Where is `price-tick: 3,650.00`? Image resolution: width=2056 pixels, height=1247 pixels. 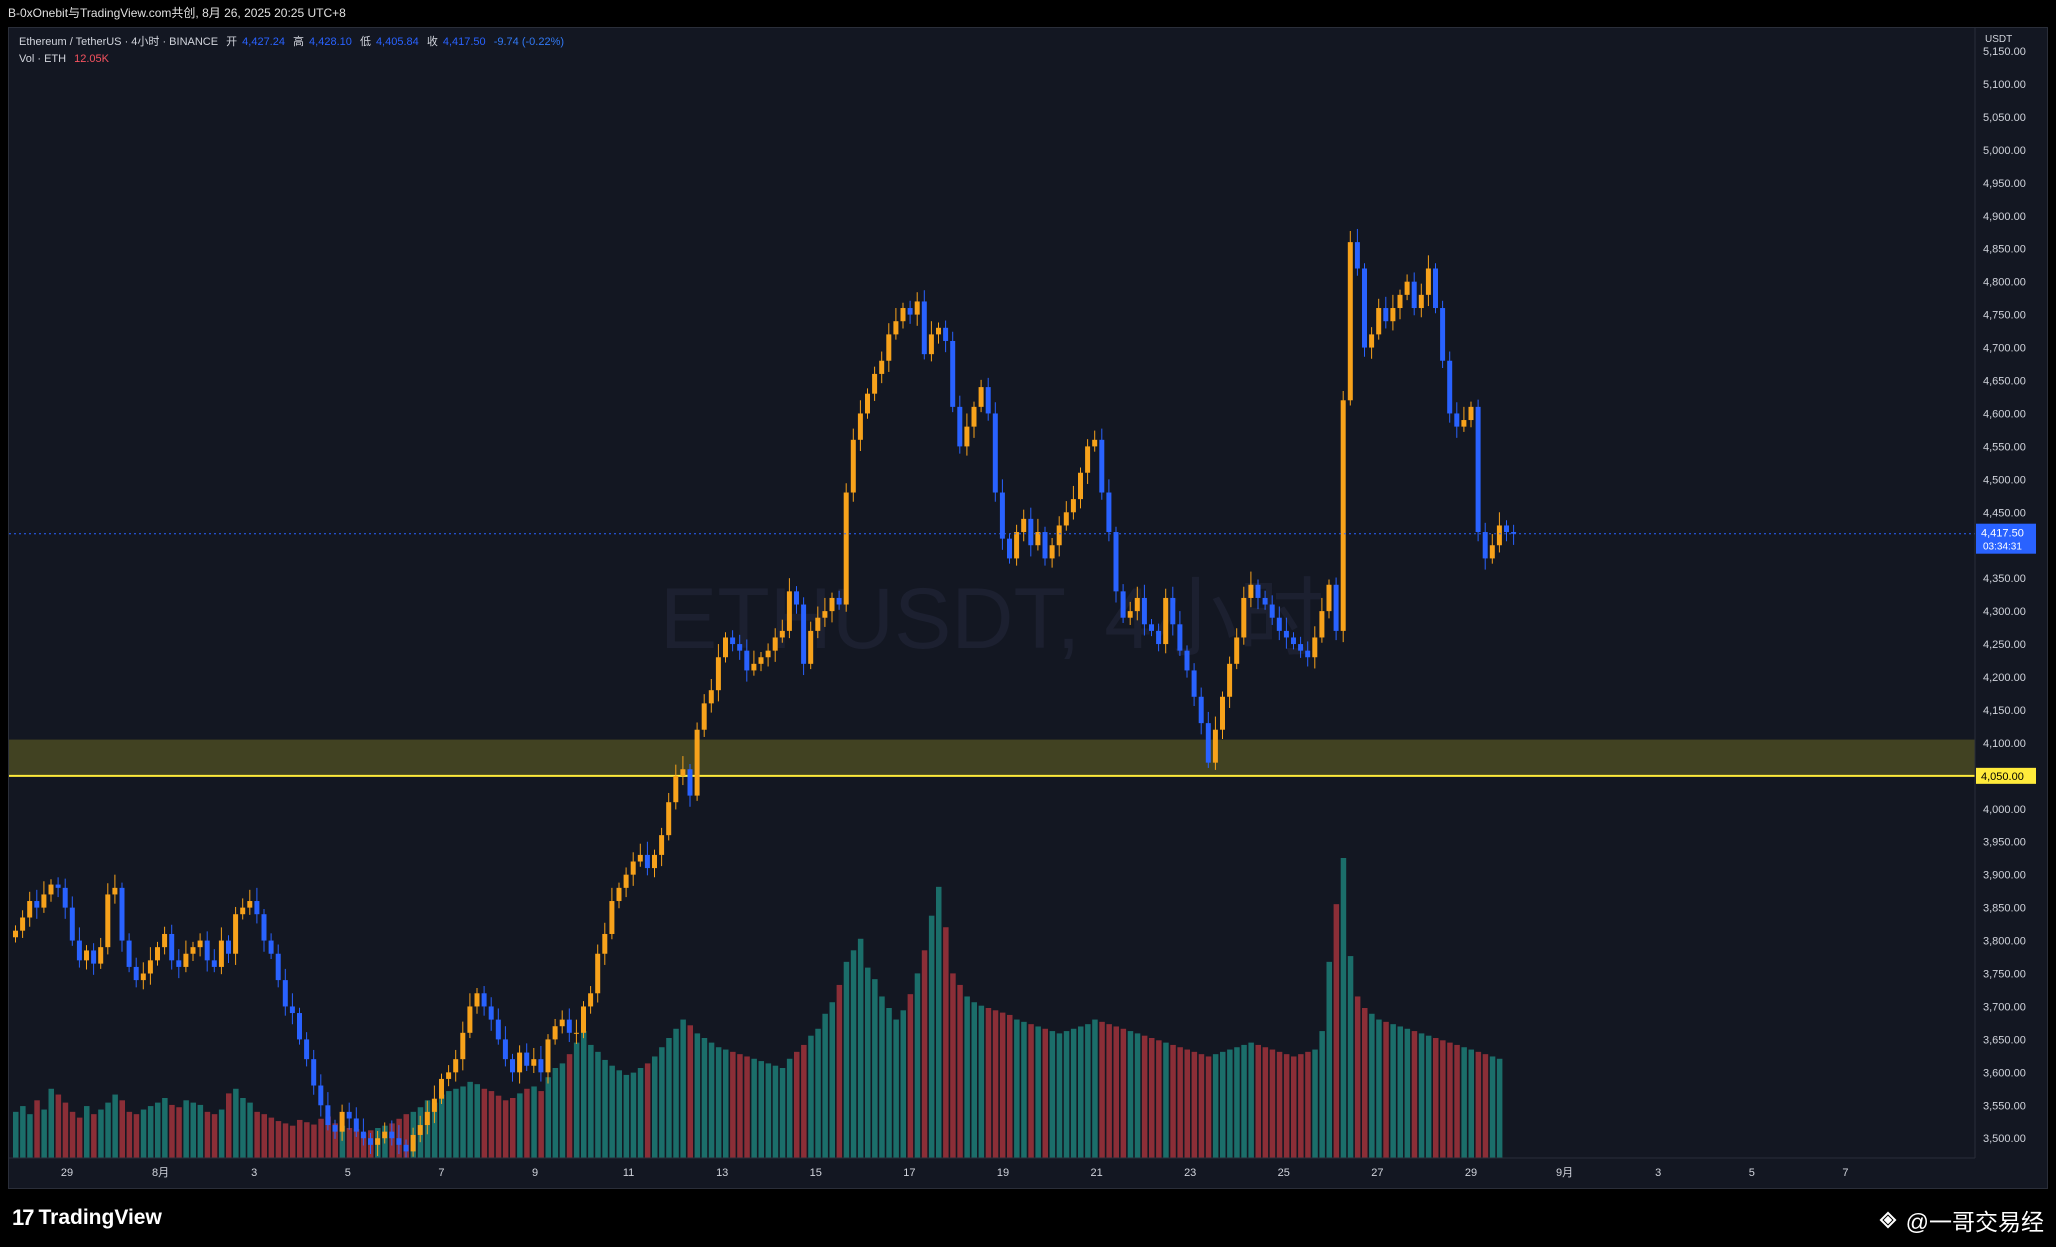
price-tick: 3,650.00 is located at coordinates (2004, 1040).